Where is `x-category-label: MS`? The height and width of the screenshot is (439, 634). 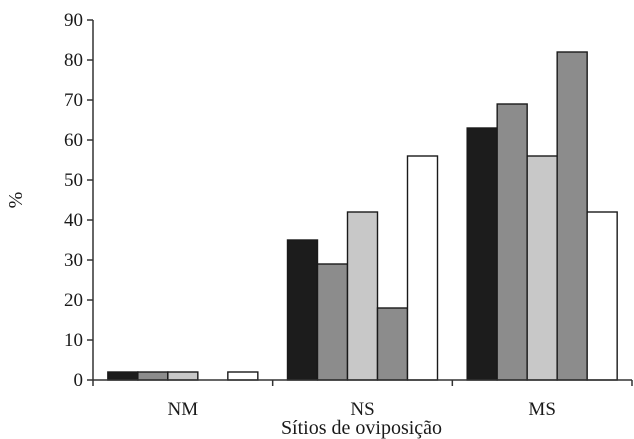
x-category-label: MS is located at coordinates (541, 409).